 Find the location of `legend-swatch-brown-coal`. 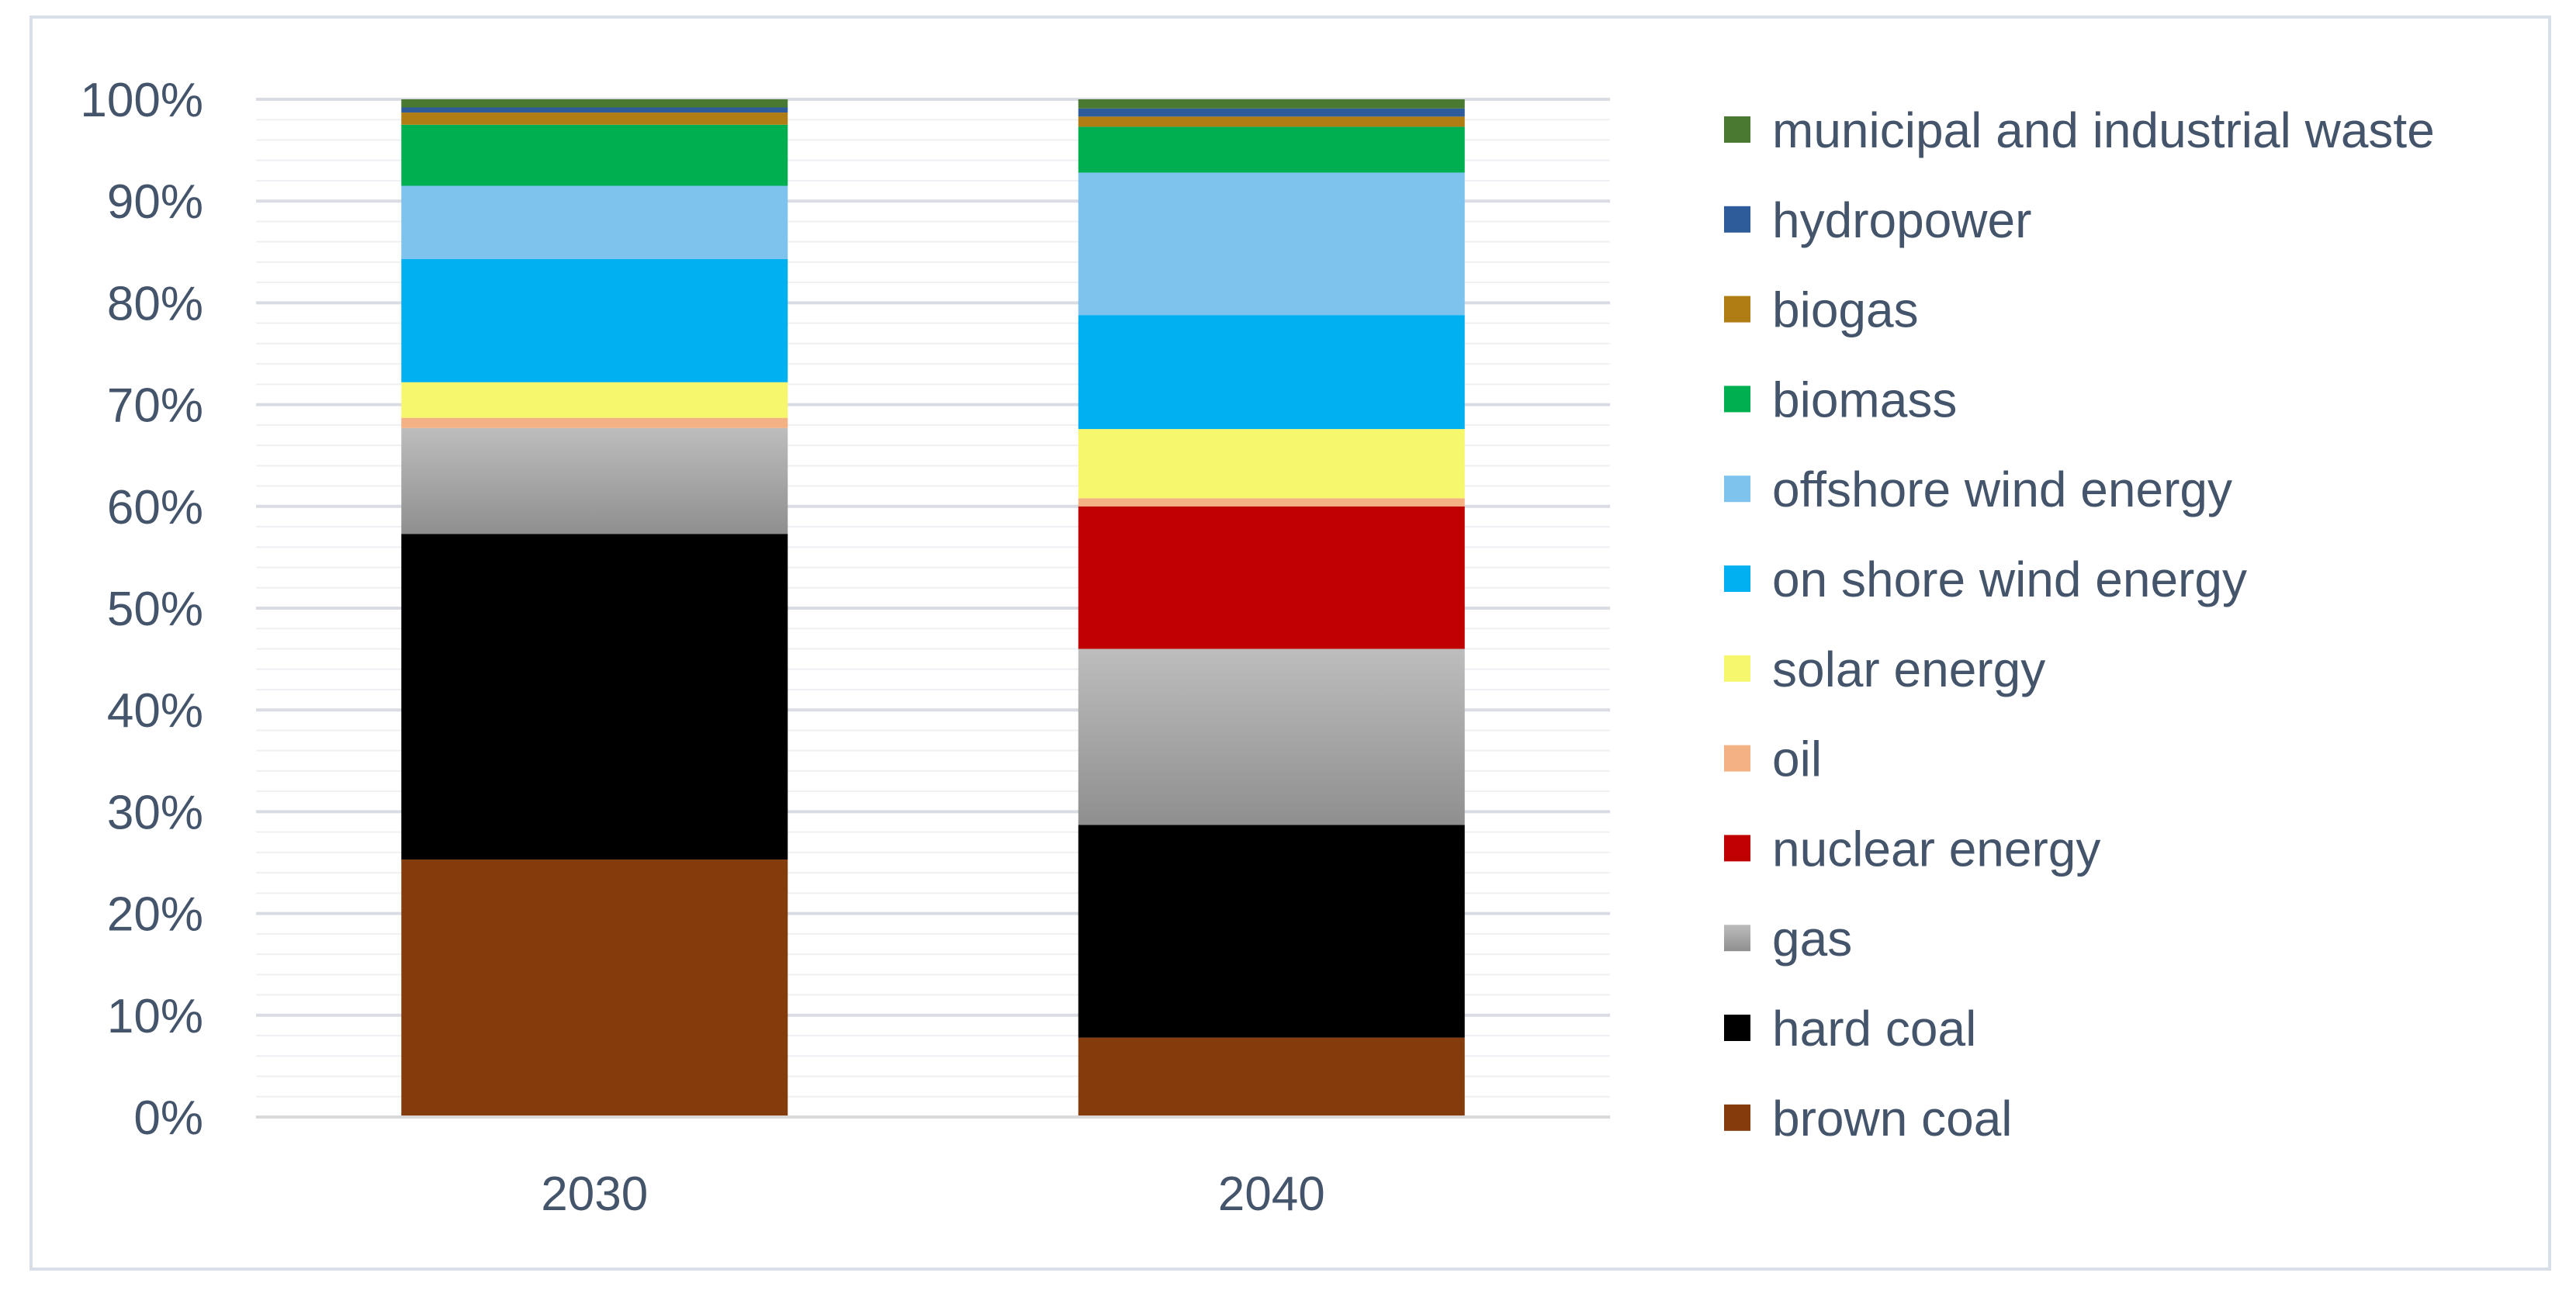

legend-swatch-brown-coal is located at coordinates (1737, 1117).